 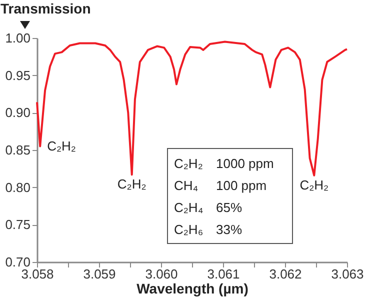 I want to click on y-tick-label: 0.70, so click(x=17, y=262).